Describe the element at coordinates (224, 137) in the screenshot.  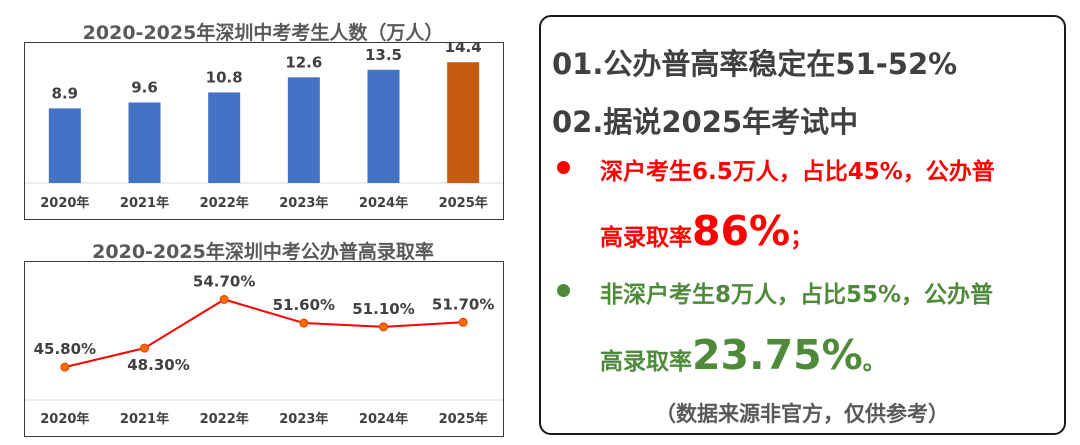
I see `bar-2022年` at that location.